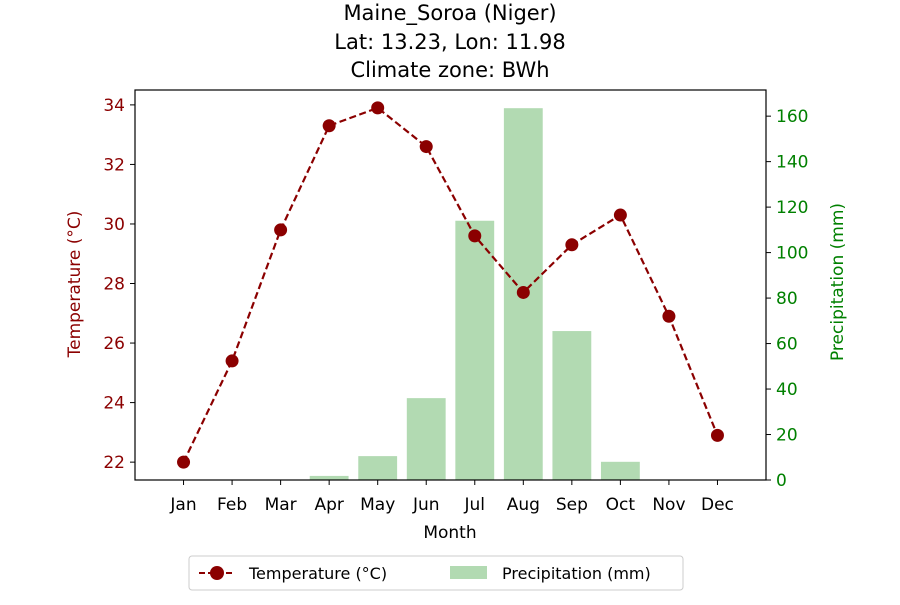 This screenshot has height=605, width=900. What do you see at coordinates (717, 505) in the screenshot?
I see `x-tick-label: Dec` at bounding box center [717, 505].